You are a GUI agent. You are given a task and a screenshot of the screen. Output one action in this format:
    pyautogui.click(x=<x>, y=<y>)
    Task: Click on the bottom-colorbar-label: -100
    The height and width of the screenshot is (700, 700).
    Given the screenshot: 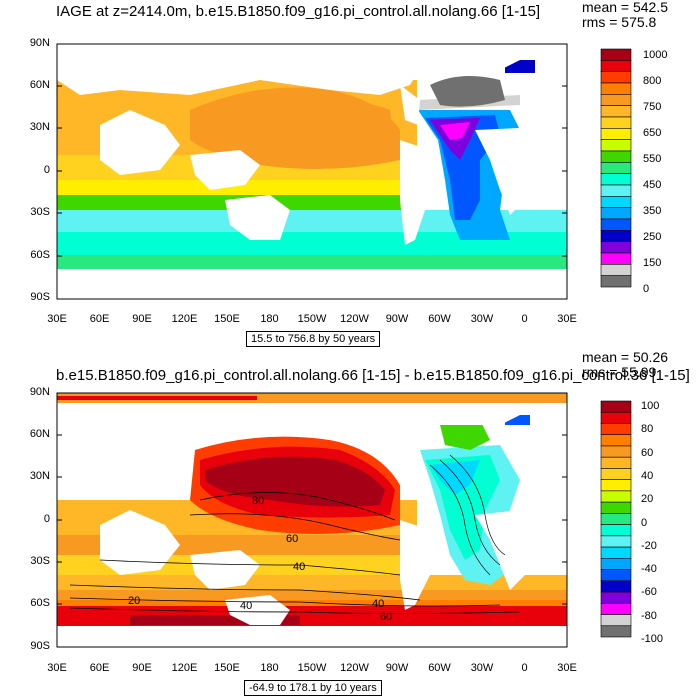 What is the action you would take?
    pyautogui.click(x=652, y=639)
    